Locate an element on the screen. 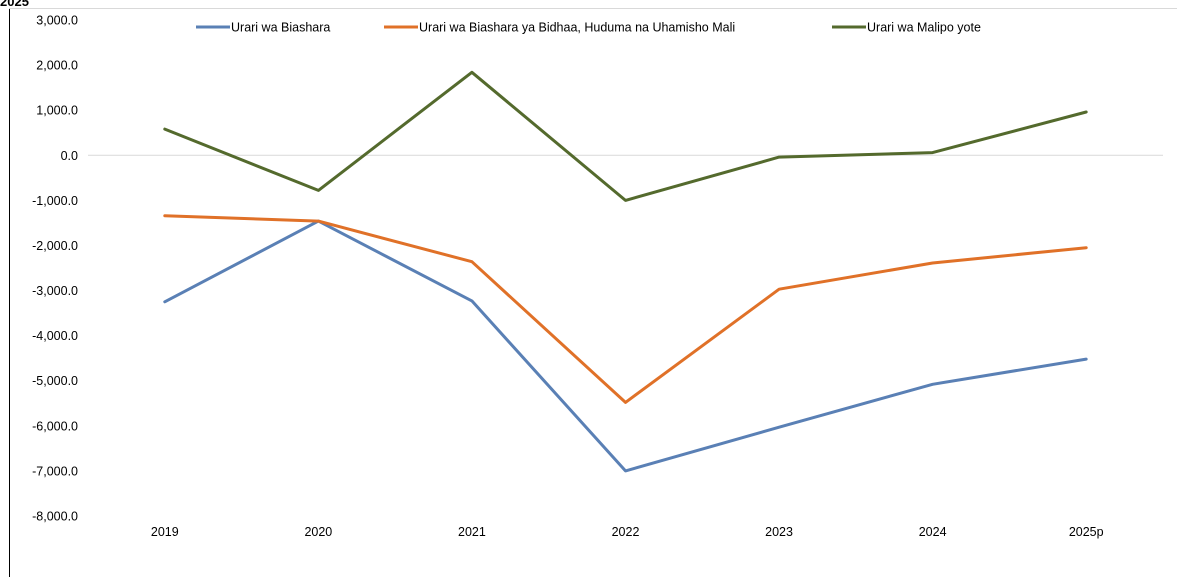 The width and height of the screenshot is (1177, 577). x-tick-label: 2025p is located at coordinates (1086, 532).